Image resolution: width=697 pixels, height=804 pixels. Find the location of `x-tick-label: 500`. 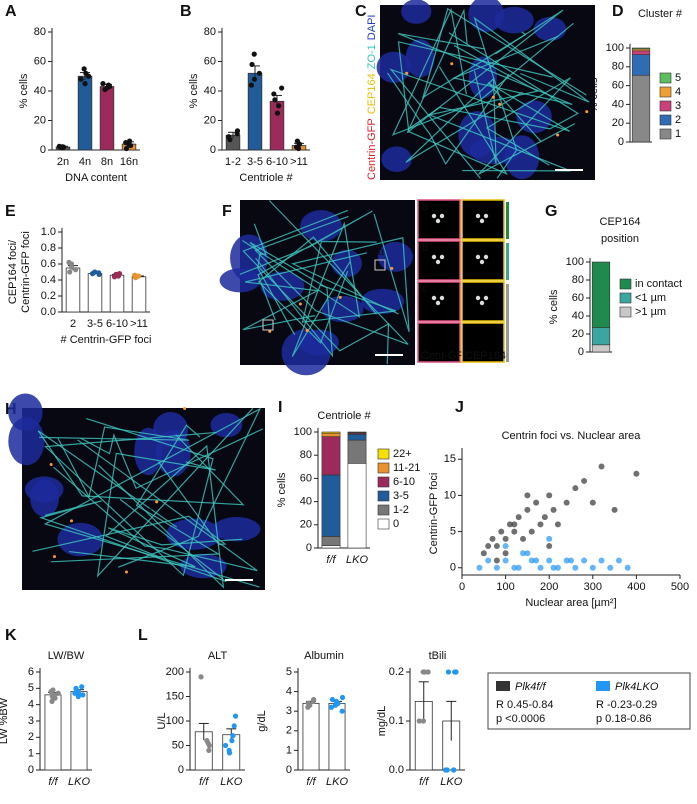

x-tick-label: 500 is located at coordinates (680, 587).